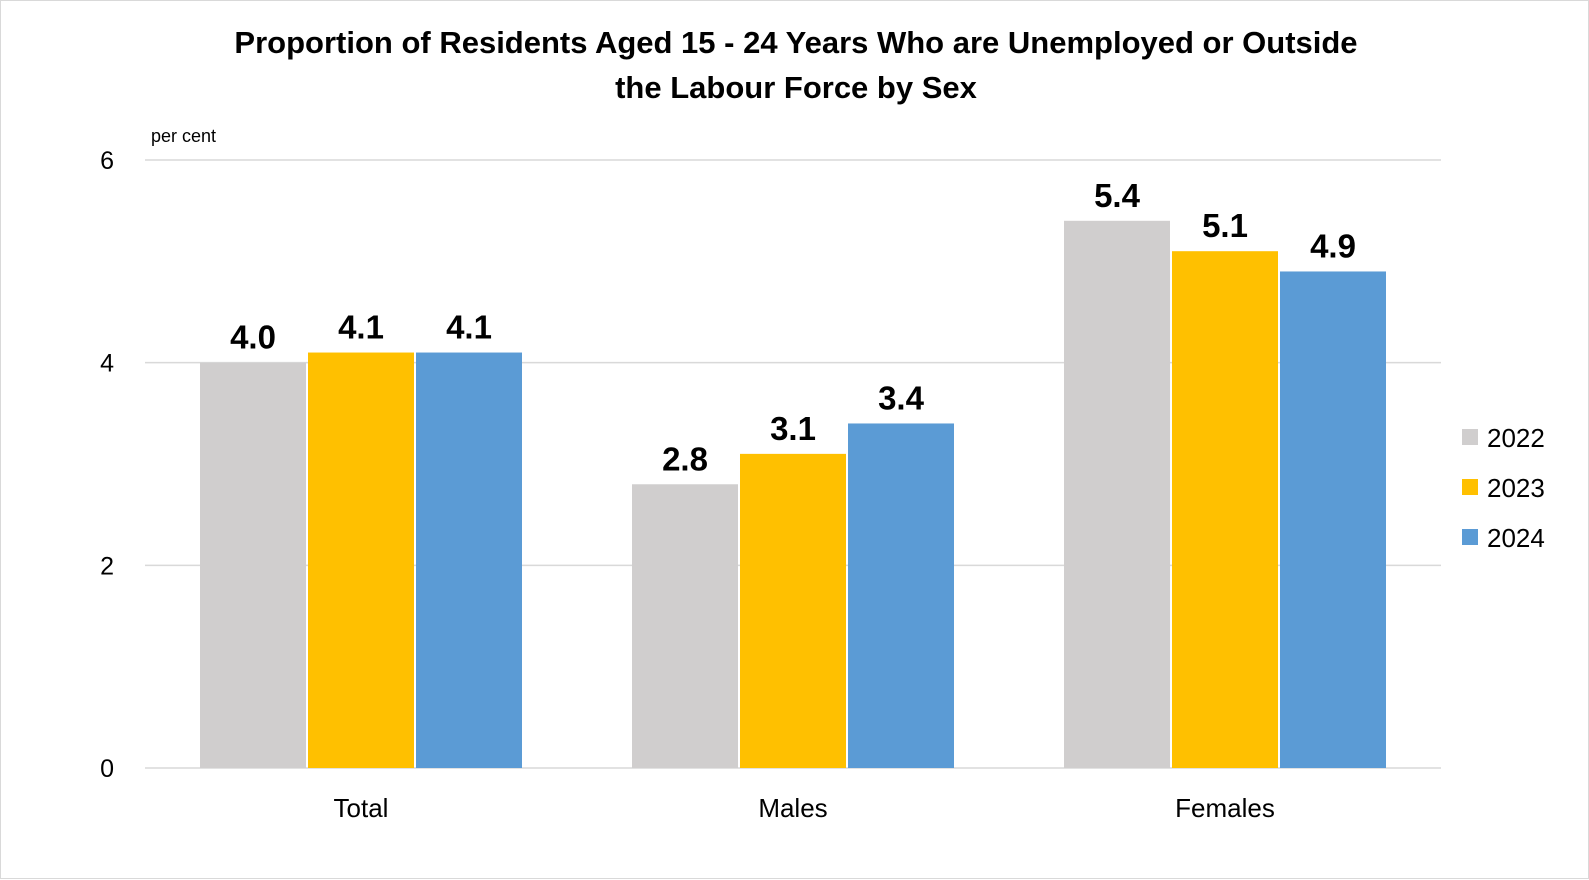  I want to click on y-tick-label-2: 2, so click(107, 566).